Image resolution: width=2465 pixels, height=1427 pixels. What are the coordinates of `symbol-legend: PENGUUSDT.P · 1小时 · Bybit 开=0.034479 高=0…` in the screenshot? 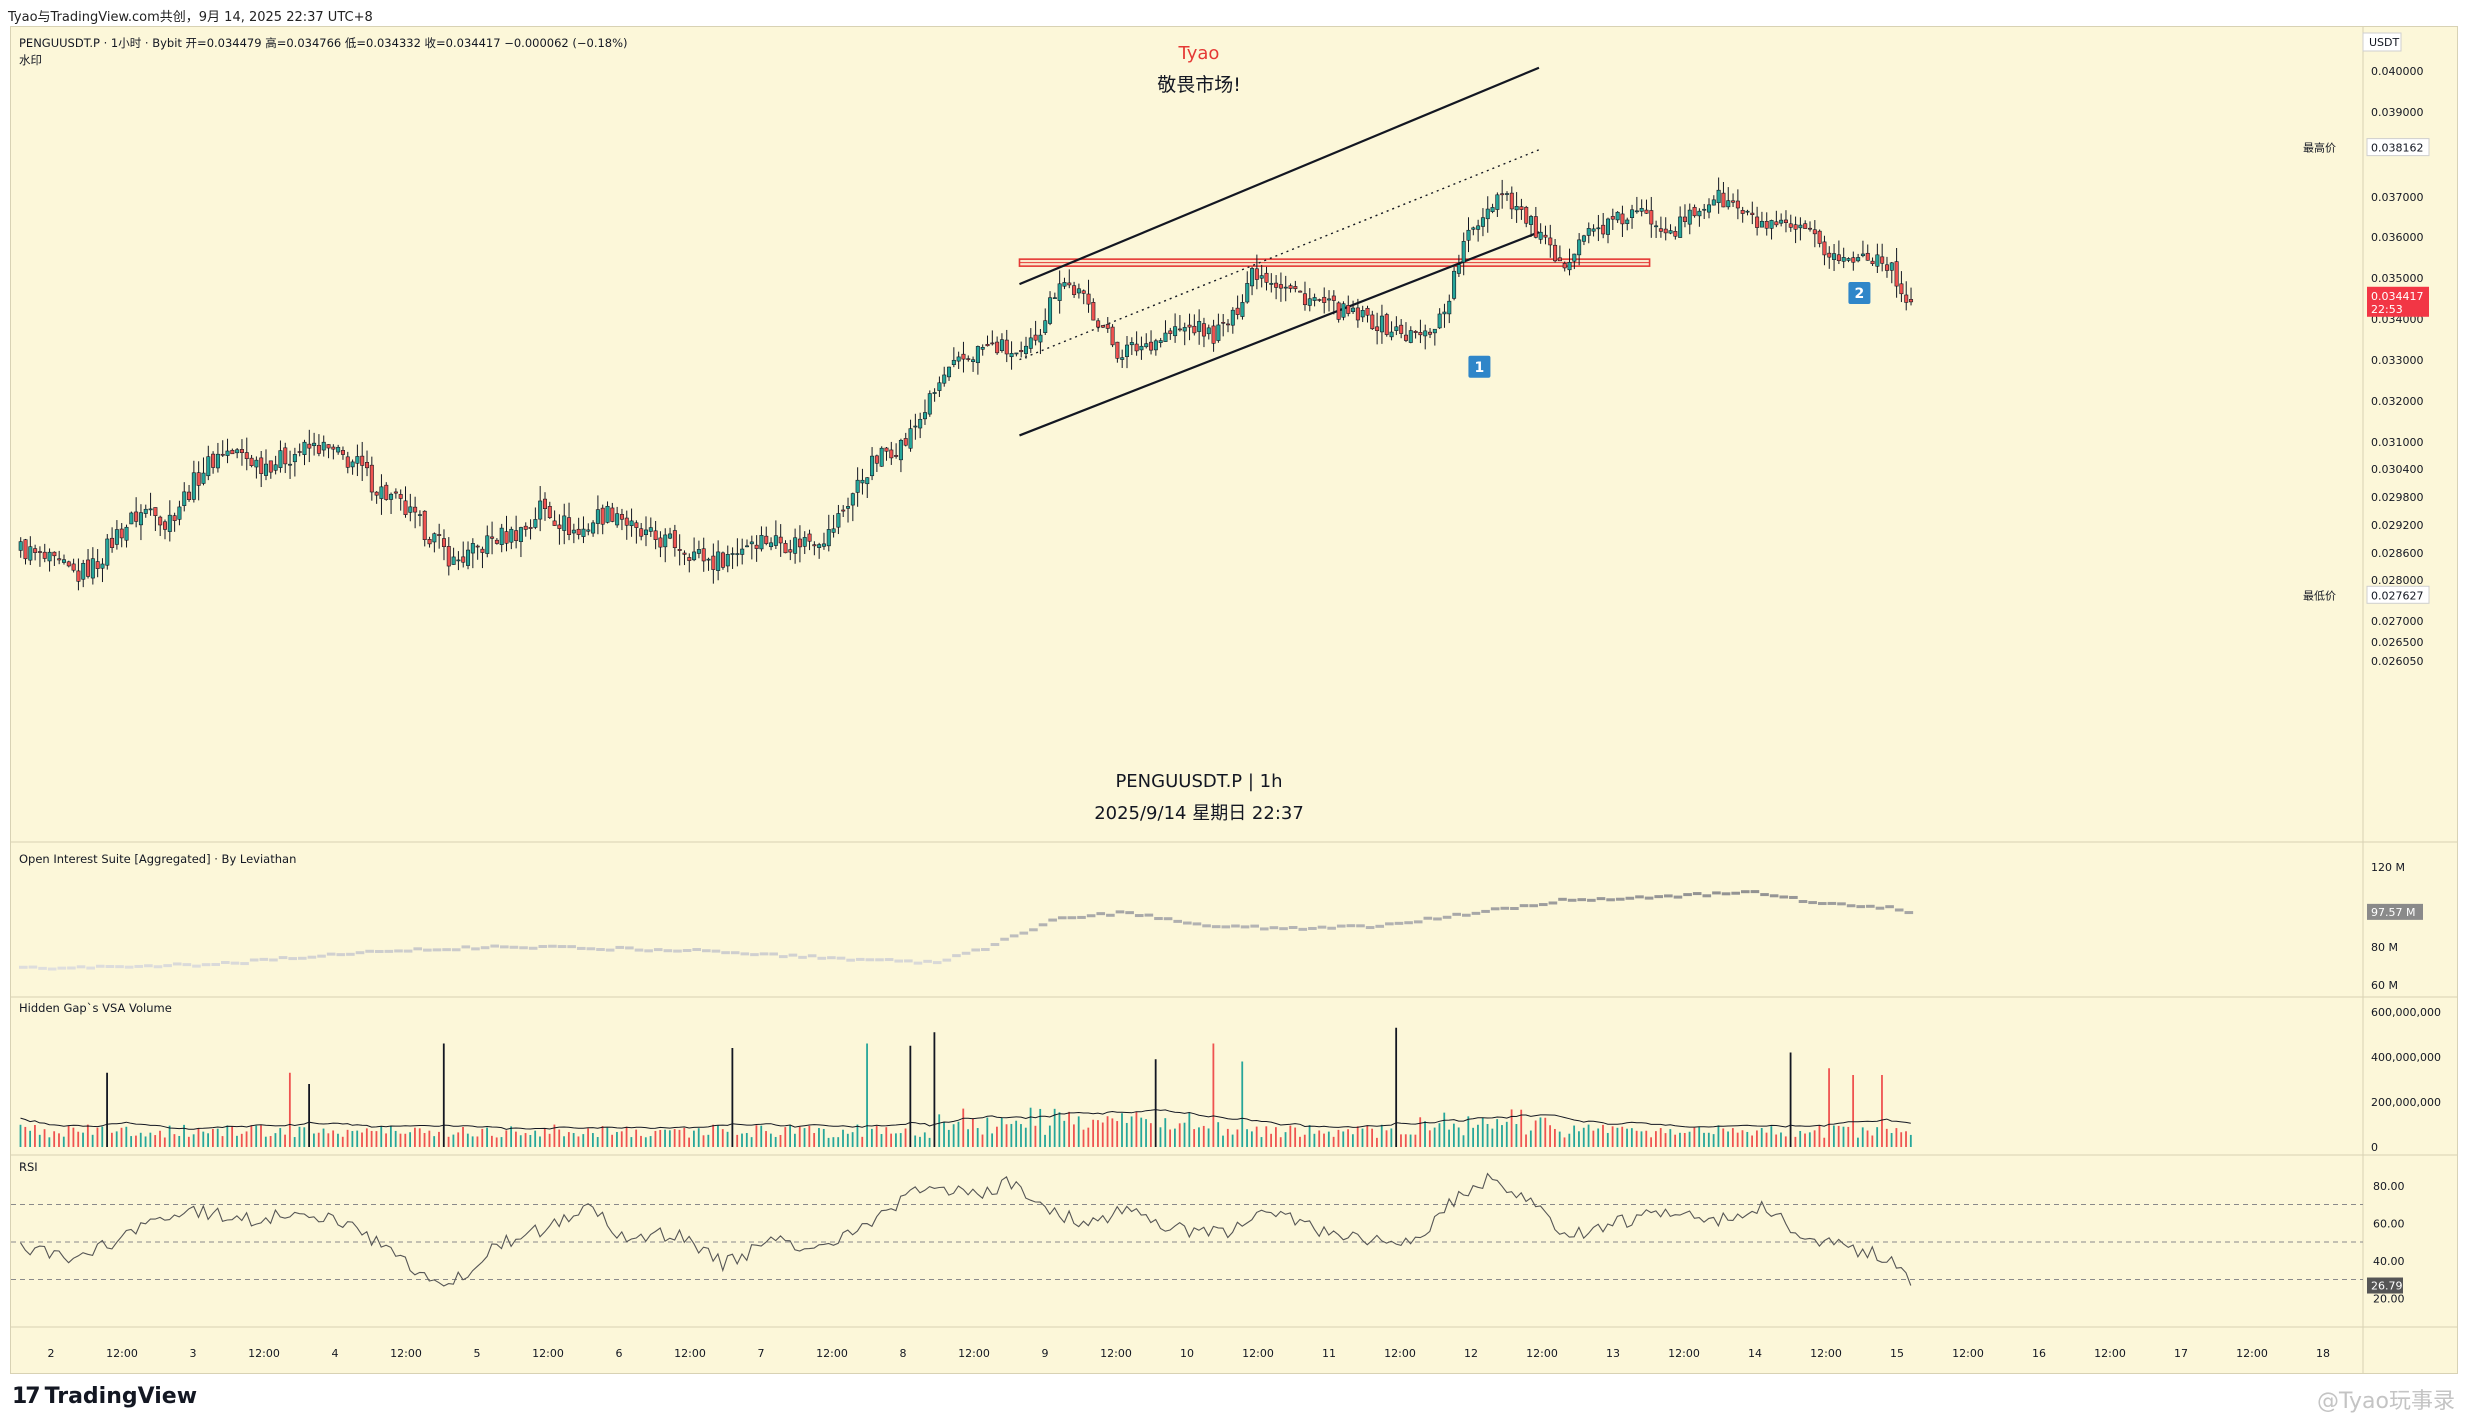 It's located at (323, 43).